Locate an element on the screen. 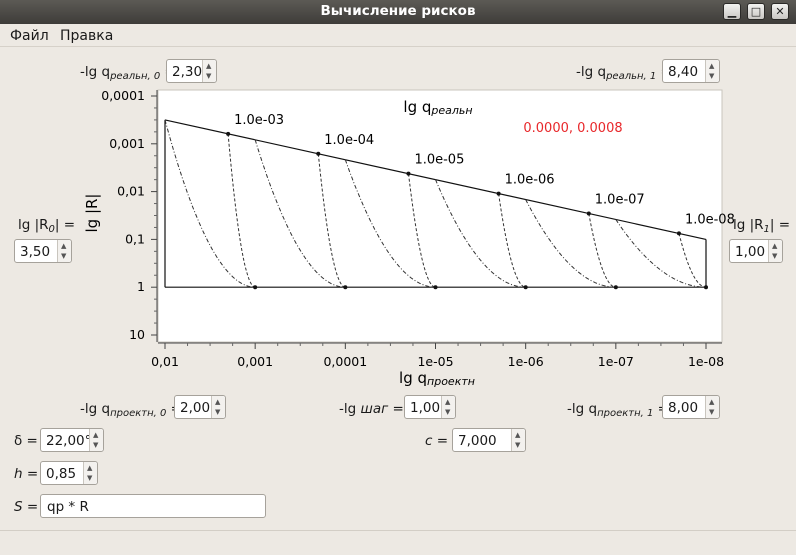 The width and height of the screenshot is (796, 555). step-spinbox: 1,00 ▲ ▼ is located at coordinates (430, 407).